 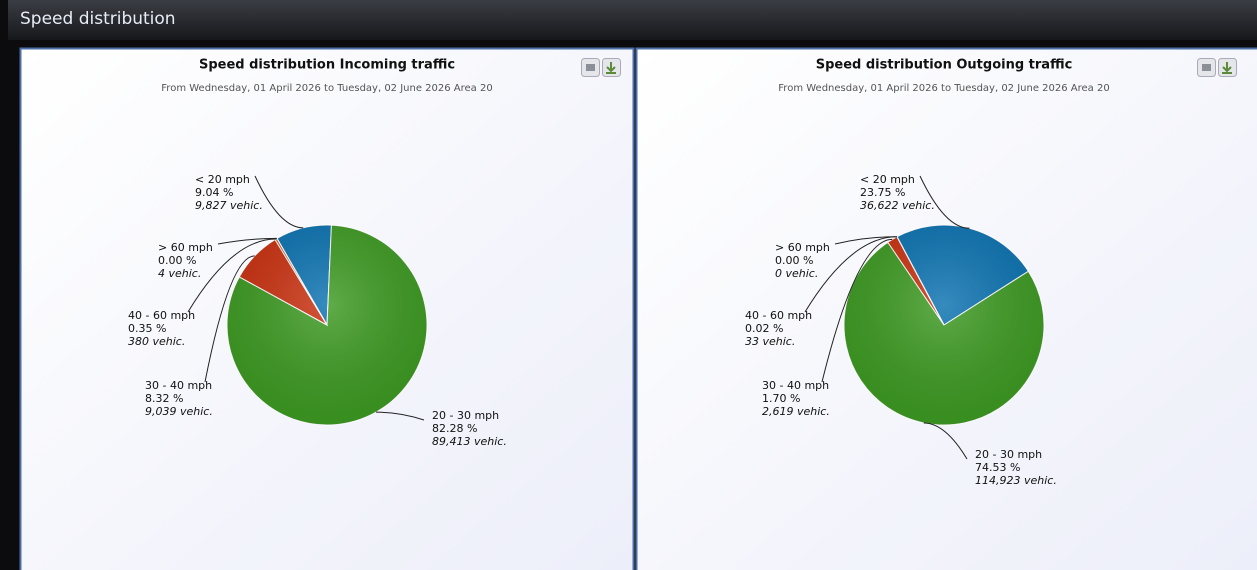 I want to click on slice-percent: 82.28 %, so click(x=454, y=428).